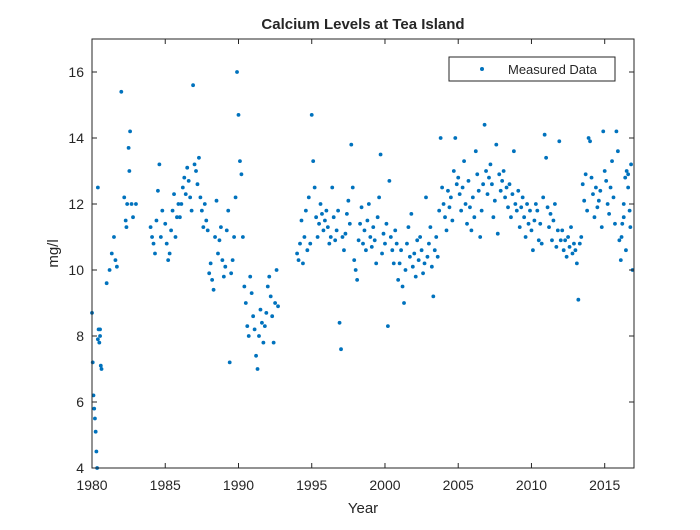  What do you see at coordinates (458, 485) in the screenshot?
I see `x-tick-label: 2005` at bounding box center [458, 485].